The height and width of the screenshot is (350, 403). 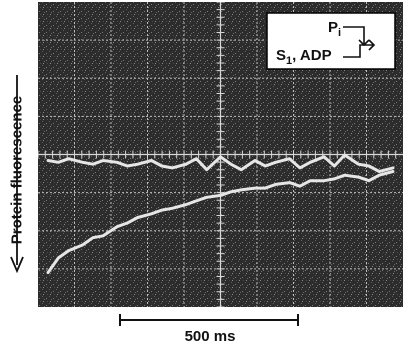 I want to click on time-scale-bar: 500 ms, so click(x=210, y=330).